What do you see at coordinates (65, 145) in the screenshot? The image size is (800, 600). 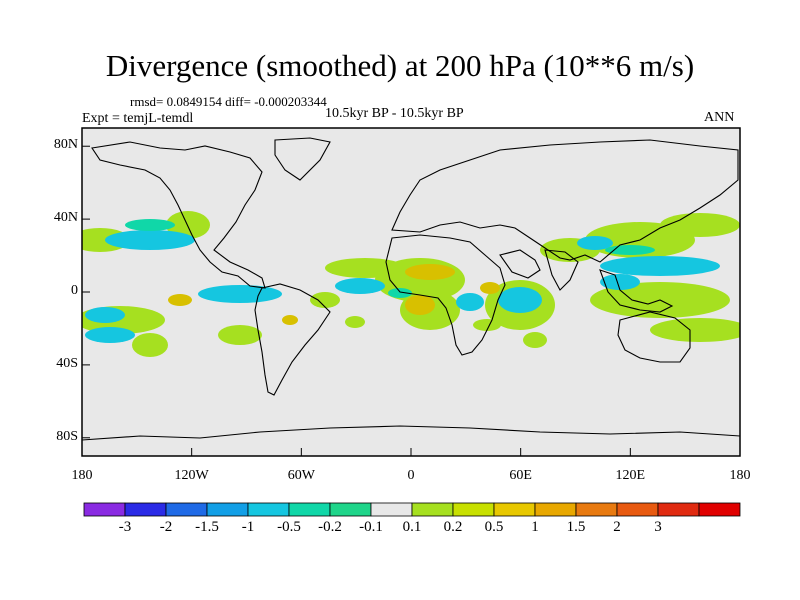 I see `lat-label: 80N` at bounding box center [65, 145].